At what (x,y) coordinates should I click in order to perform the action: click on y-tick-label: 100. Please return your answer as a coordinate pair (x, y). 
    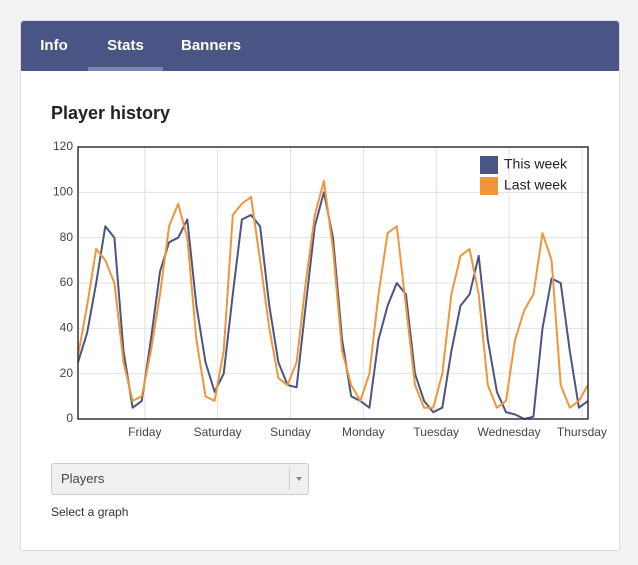
    Looking at the image, I should click on (63, 192).